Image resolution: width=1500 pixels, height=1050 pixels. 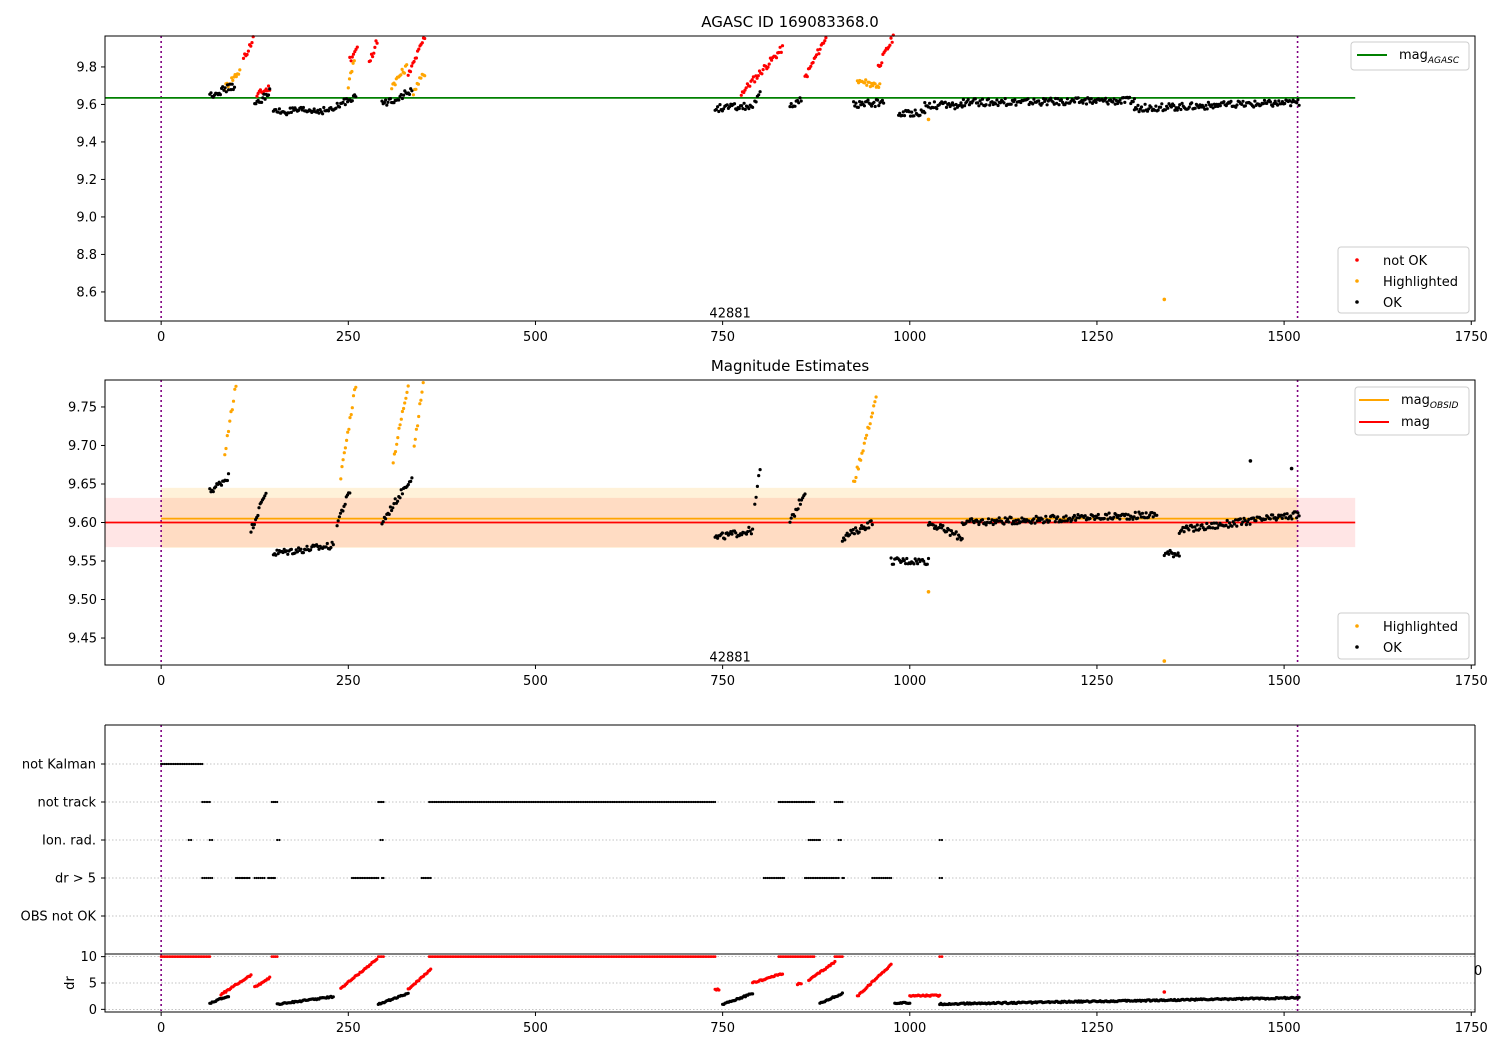 What do you see at coordinates (1357, 302) in the screenshot?
I see `legend-marker` at bounding box center [1357, 302].